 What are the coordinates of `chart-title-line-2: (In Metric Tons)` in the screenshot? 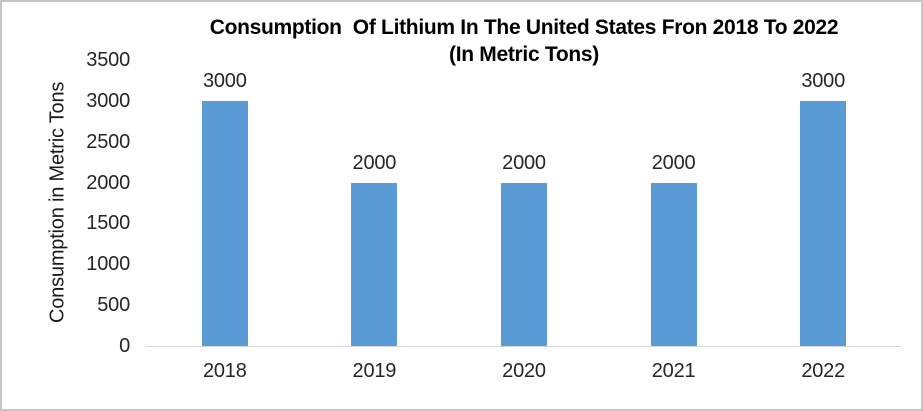 It's located at (524, 54).